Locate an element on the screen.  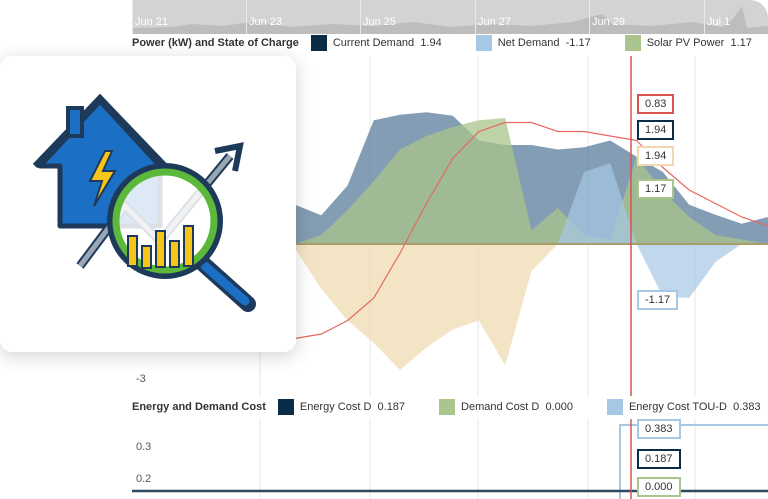
legend-value: 1.17 is located at coordinates (741, 43).